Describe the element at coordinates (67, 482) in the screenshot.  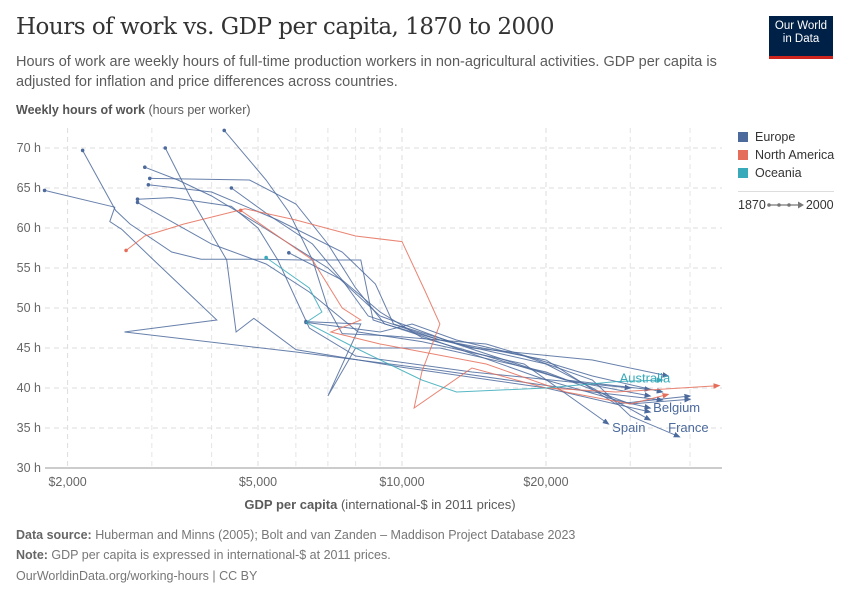
I see `x-tick-label: $2,000` at that location.